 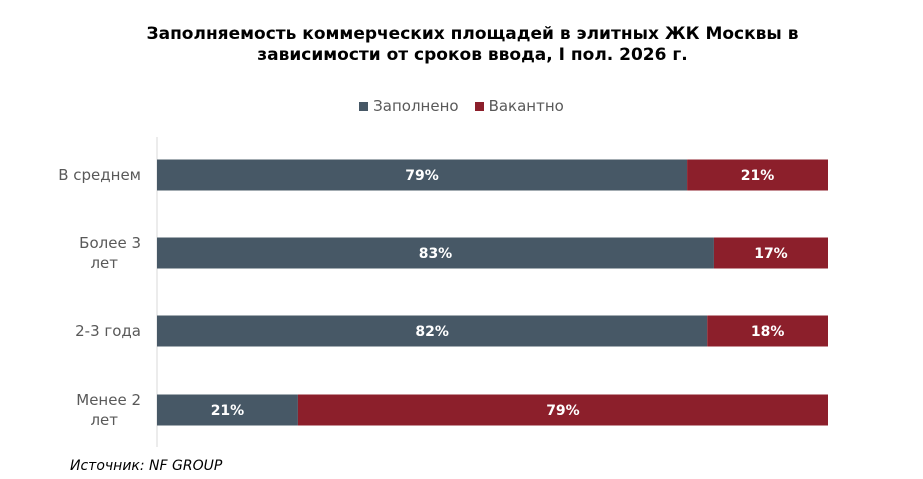 I want to click on data-label: 83%, so click(x=436, y=254).